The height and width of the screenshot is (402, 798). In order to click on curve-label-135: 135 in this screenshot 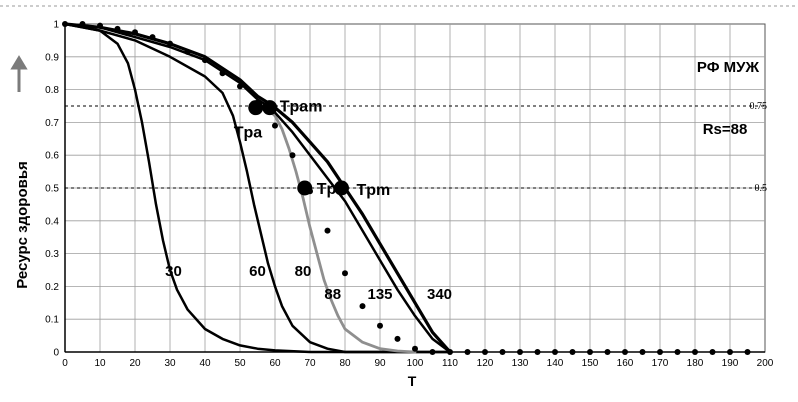, I will do `click(379, 294)`.